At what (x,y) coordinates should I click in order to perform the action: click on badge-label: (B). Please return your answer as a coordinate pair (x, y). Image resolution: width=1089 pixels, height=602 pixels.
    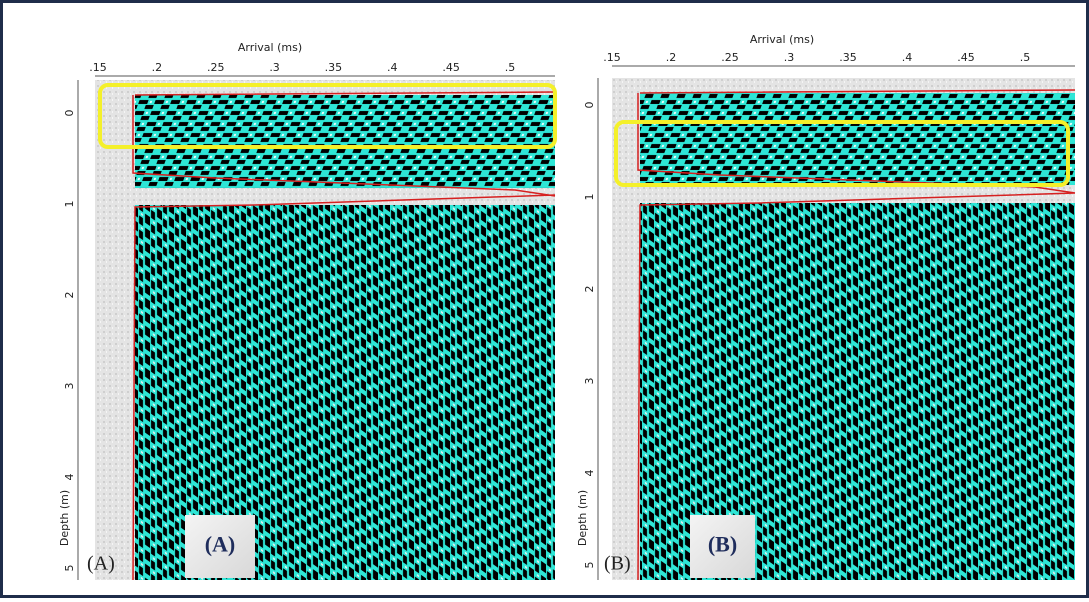
    Looking at the image, I should click on (722, 544).